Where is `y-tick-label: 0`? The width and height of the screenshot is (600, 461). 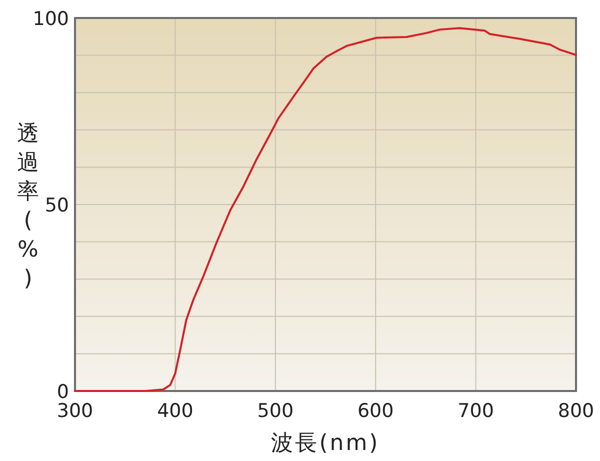
y-tick-label: 0 is located at coordinates (62, 392).